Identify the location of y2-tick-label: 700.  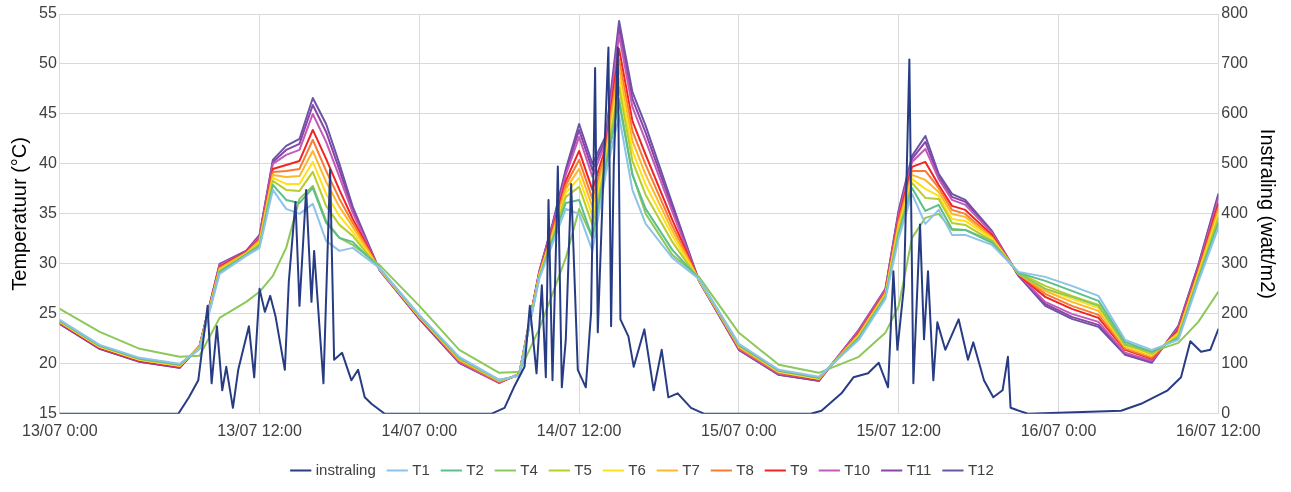
(1235, 63).